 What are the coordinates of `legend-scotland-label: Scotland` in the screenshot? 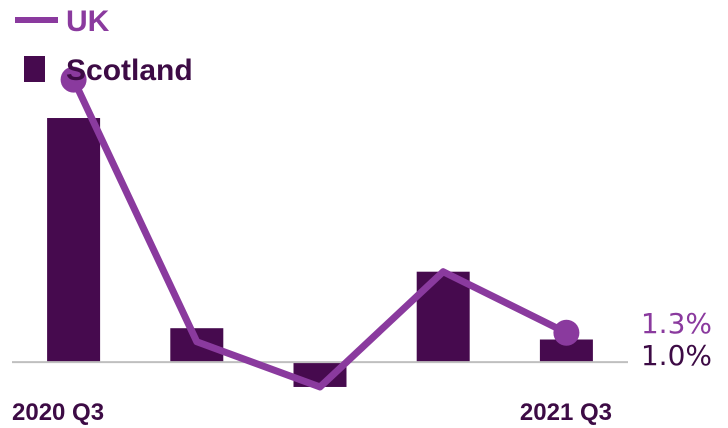 It's located at (129, 70).